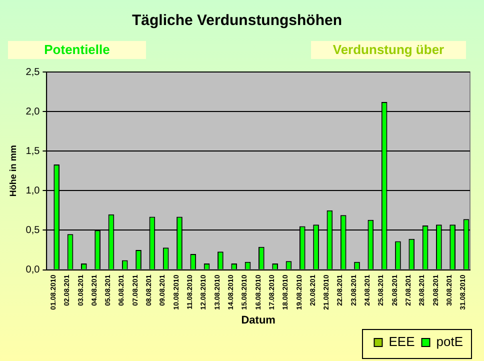 The image size is (484, 361). What do you see at coordinates (402, 342) in the screenshot?
I see `legend-label: EEE` at bounding box center [402, 342].